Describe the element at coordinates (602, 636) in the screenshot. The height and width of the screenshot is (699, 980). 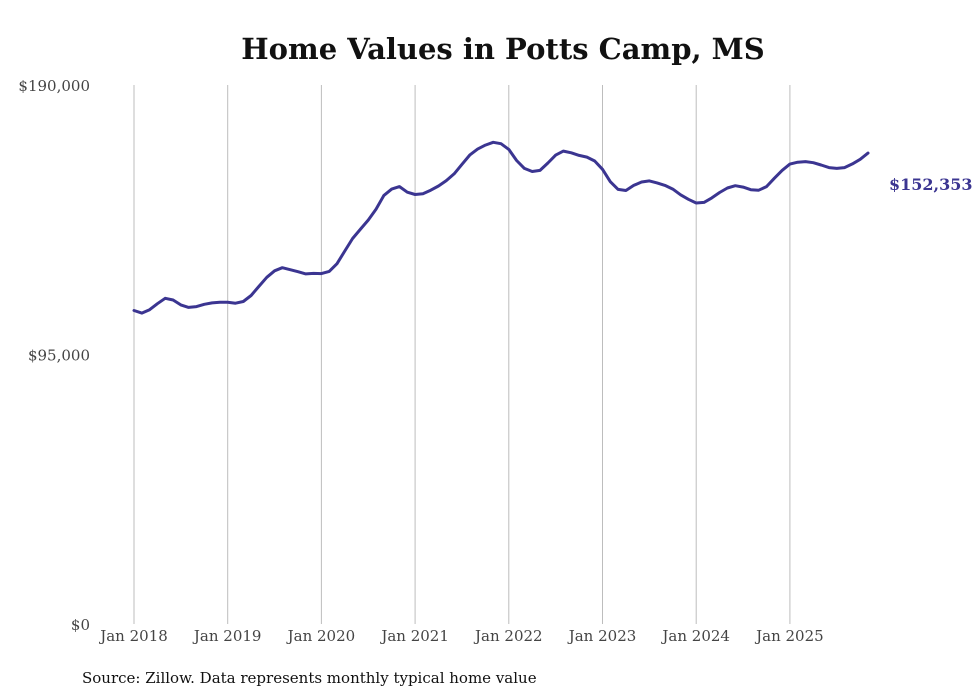
I see `x-tick-label-5: Jan 2023` at that location.